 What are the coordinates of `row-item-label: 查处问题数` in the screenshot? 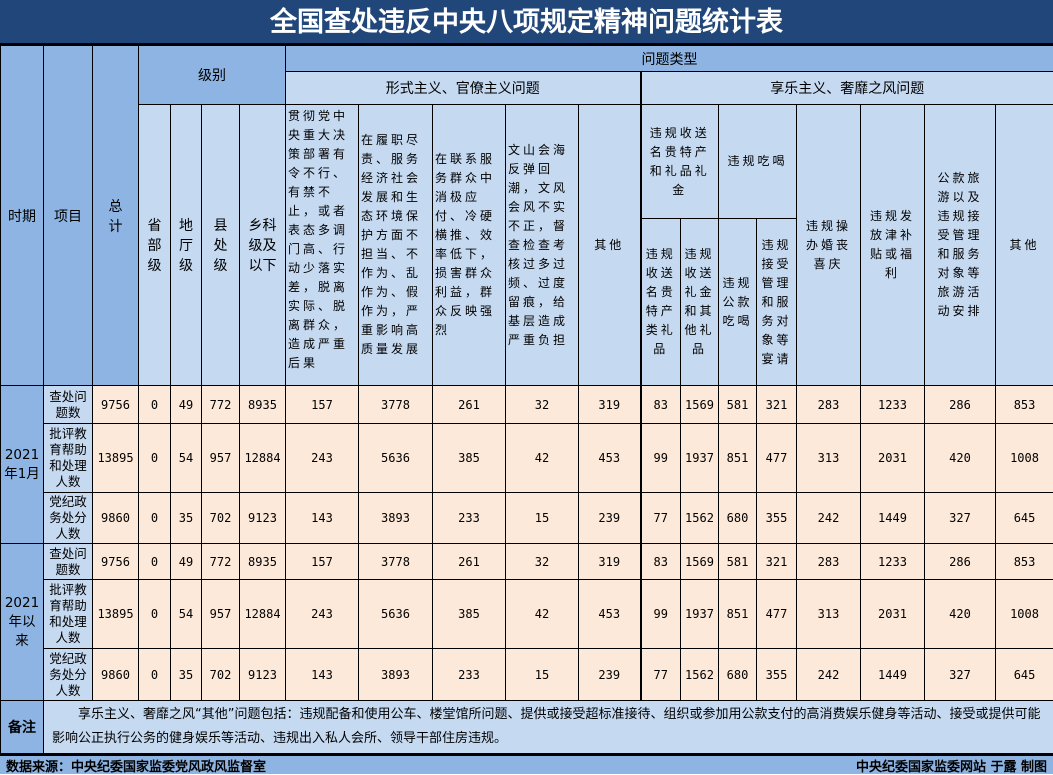 It's located at (68, 405).